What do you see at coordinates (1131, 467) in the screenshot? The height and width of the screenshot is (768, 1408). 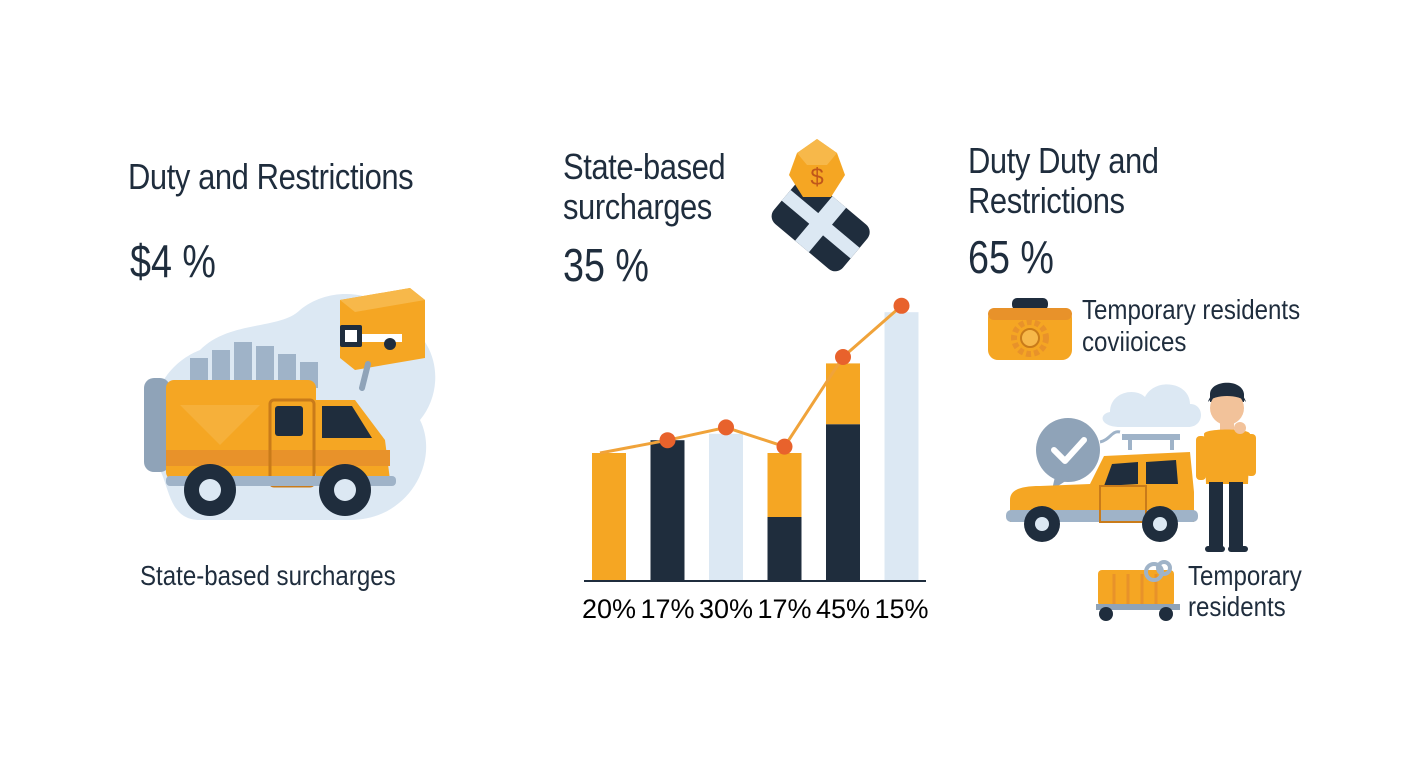 I see `person-with-car-icon` at bounding box center [1131, 467].